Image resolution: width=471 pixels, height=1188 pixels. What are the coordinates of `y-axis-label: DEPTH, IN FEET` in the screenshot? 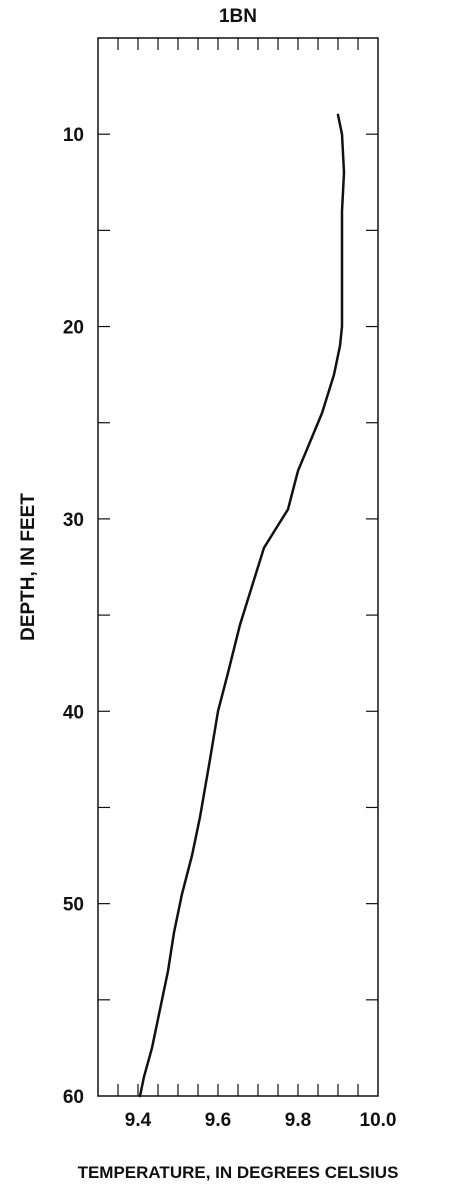 It's located at (28, 567).